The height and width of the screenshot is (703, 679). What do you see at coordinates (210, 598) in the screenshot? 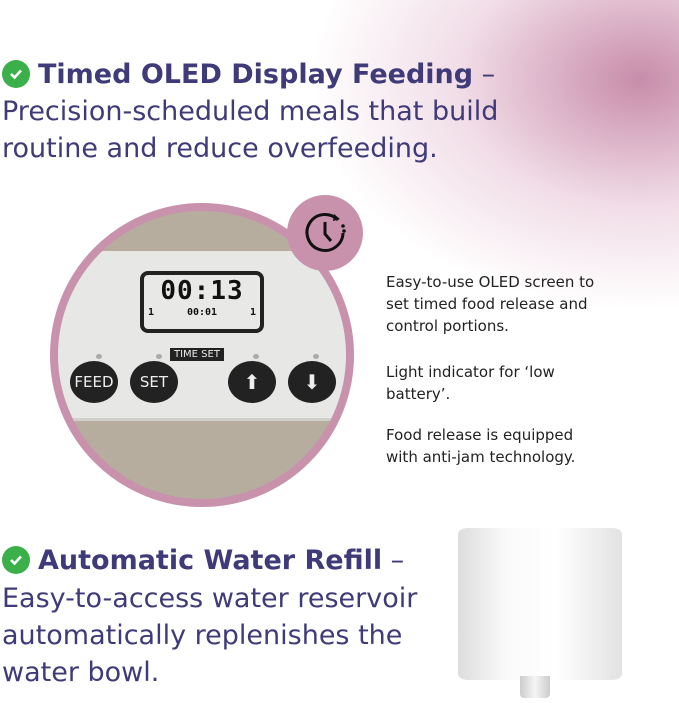
I see `section2-line2: Easy-to-access water reservoir` at bounding box center [210, 598].